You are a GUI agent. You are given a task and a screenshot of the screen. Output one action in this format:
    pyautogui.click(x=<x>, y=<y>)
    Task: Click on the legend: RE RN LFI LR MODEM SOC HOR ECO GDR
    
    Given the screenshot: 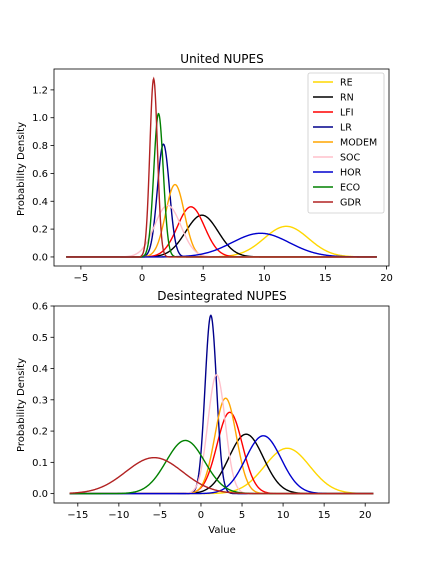 What is the action you would take?
    pyautogui.click(x=346, y=143)
    